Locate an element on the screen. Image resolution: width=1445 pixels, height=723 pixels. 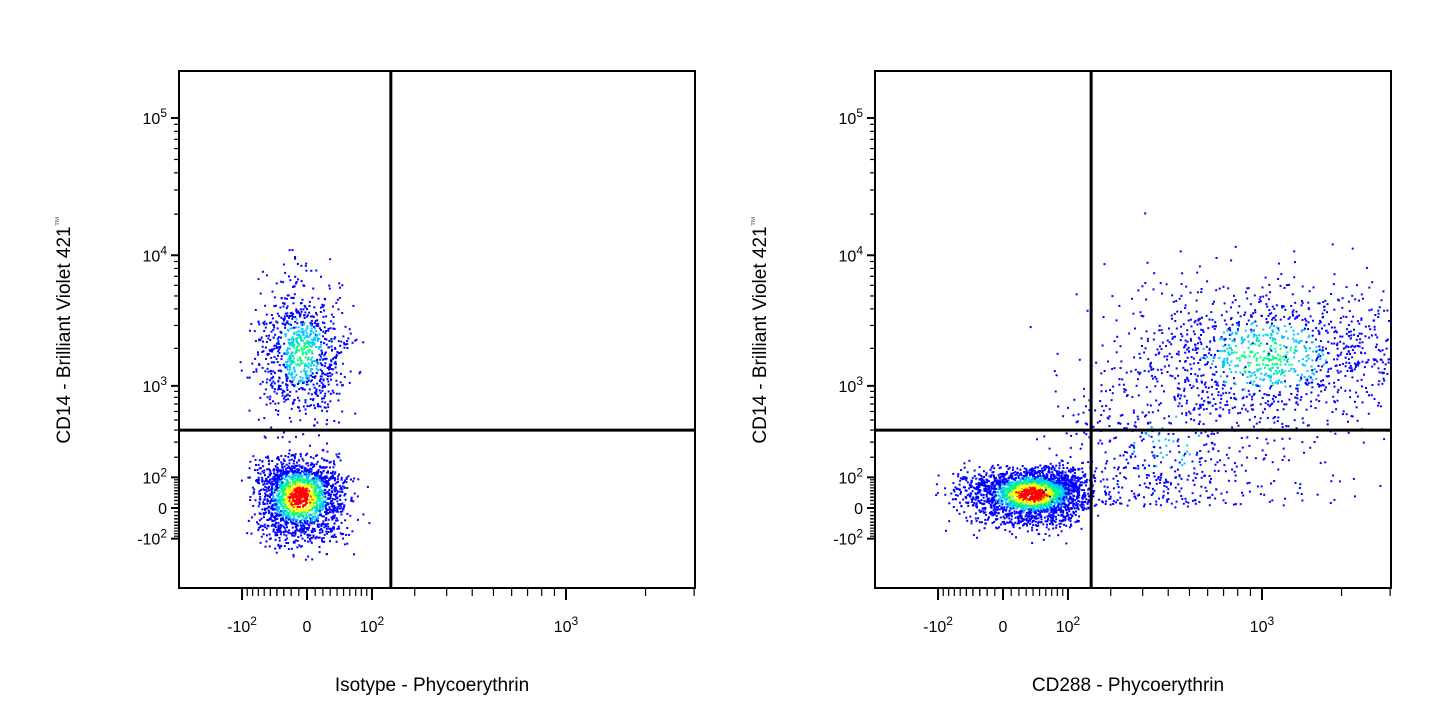
x-tick-labels: -102 0 102 103 is located at coordinates (402, 625).